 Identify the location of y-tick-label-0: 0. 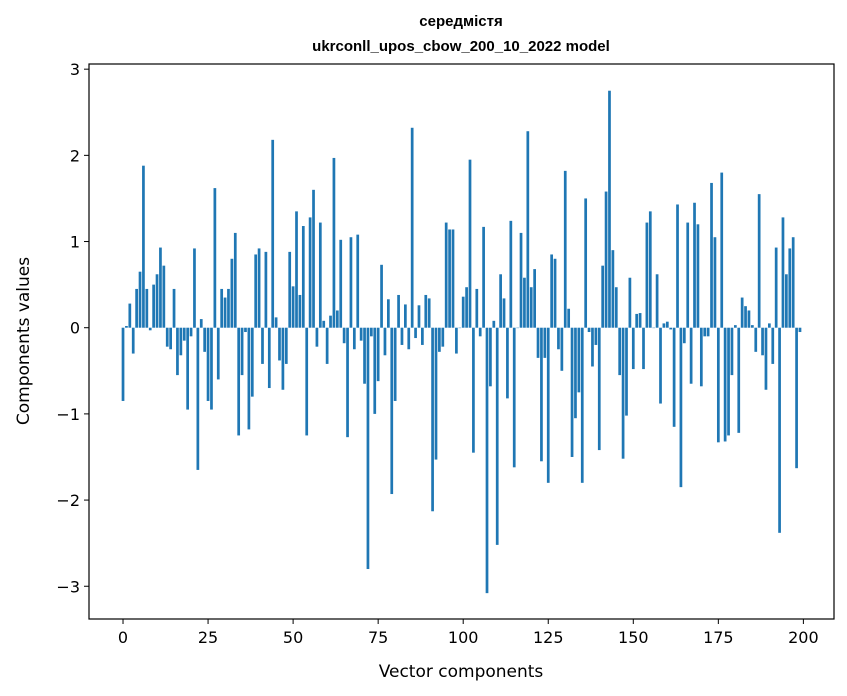
(75, 328).